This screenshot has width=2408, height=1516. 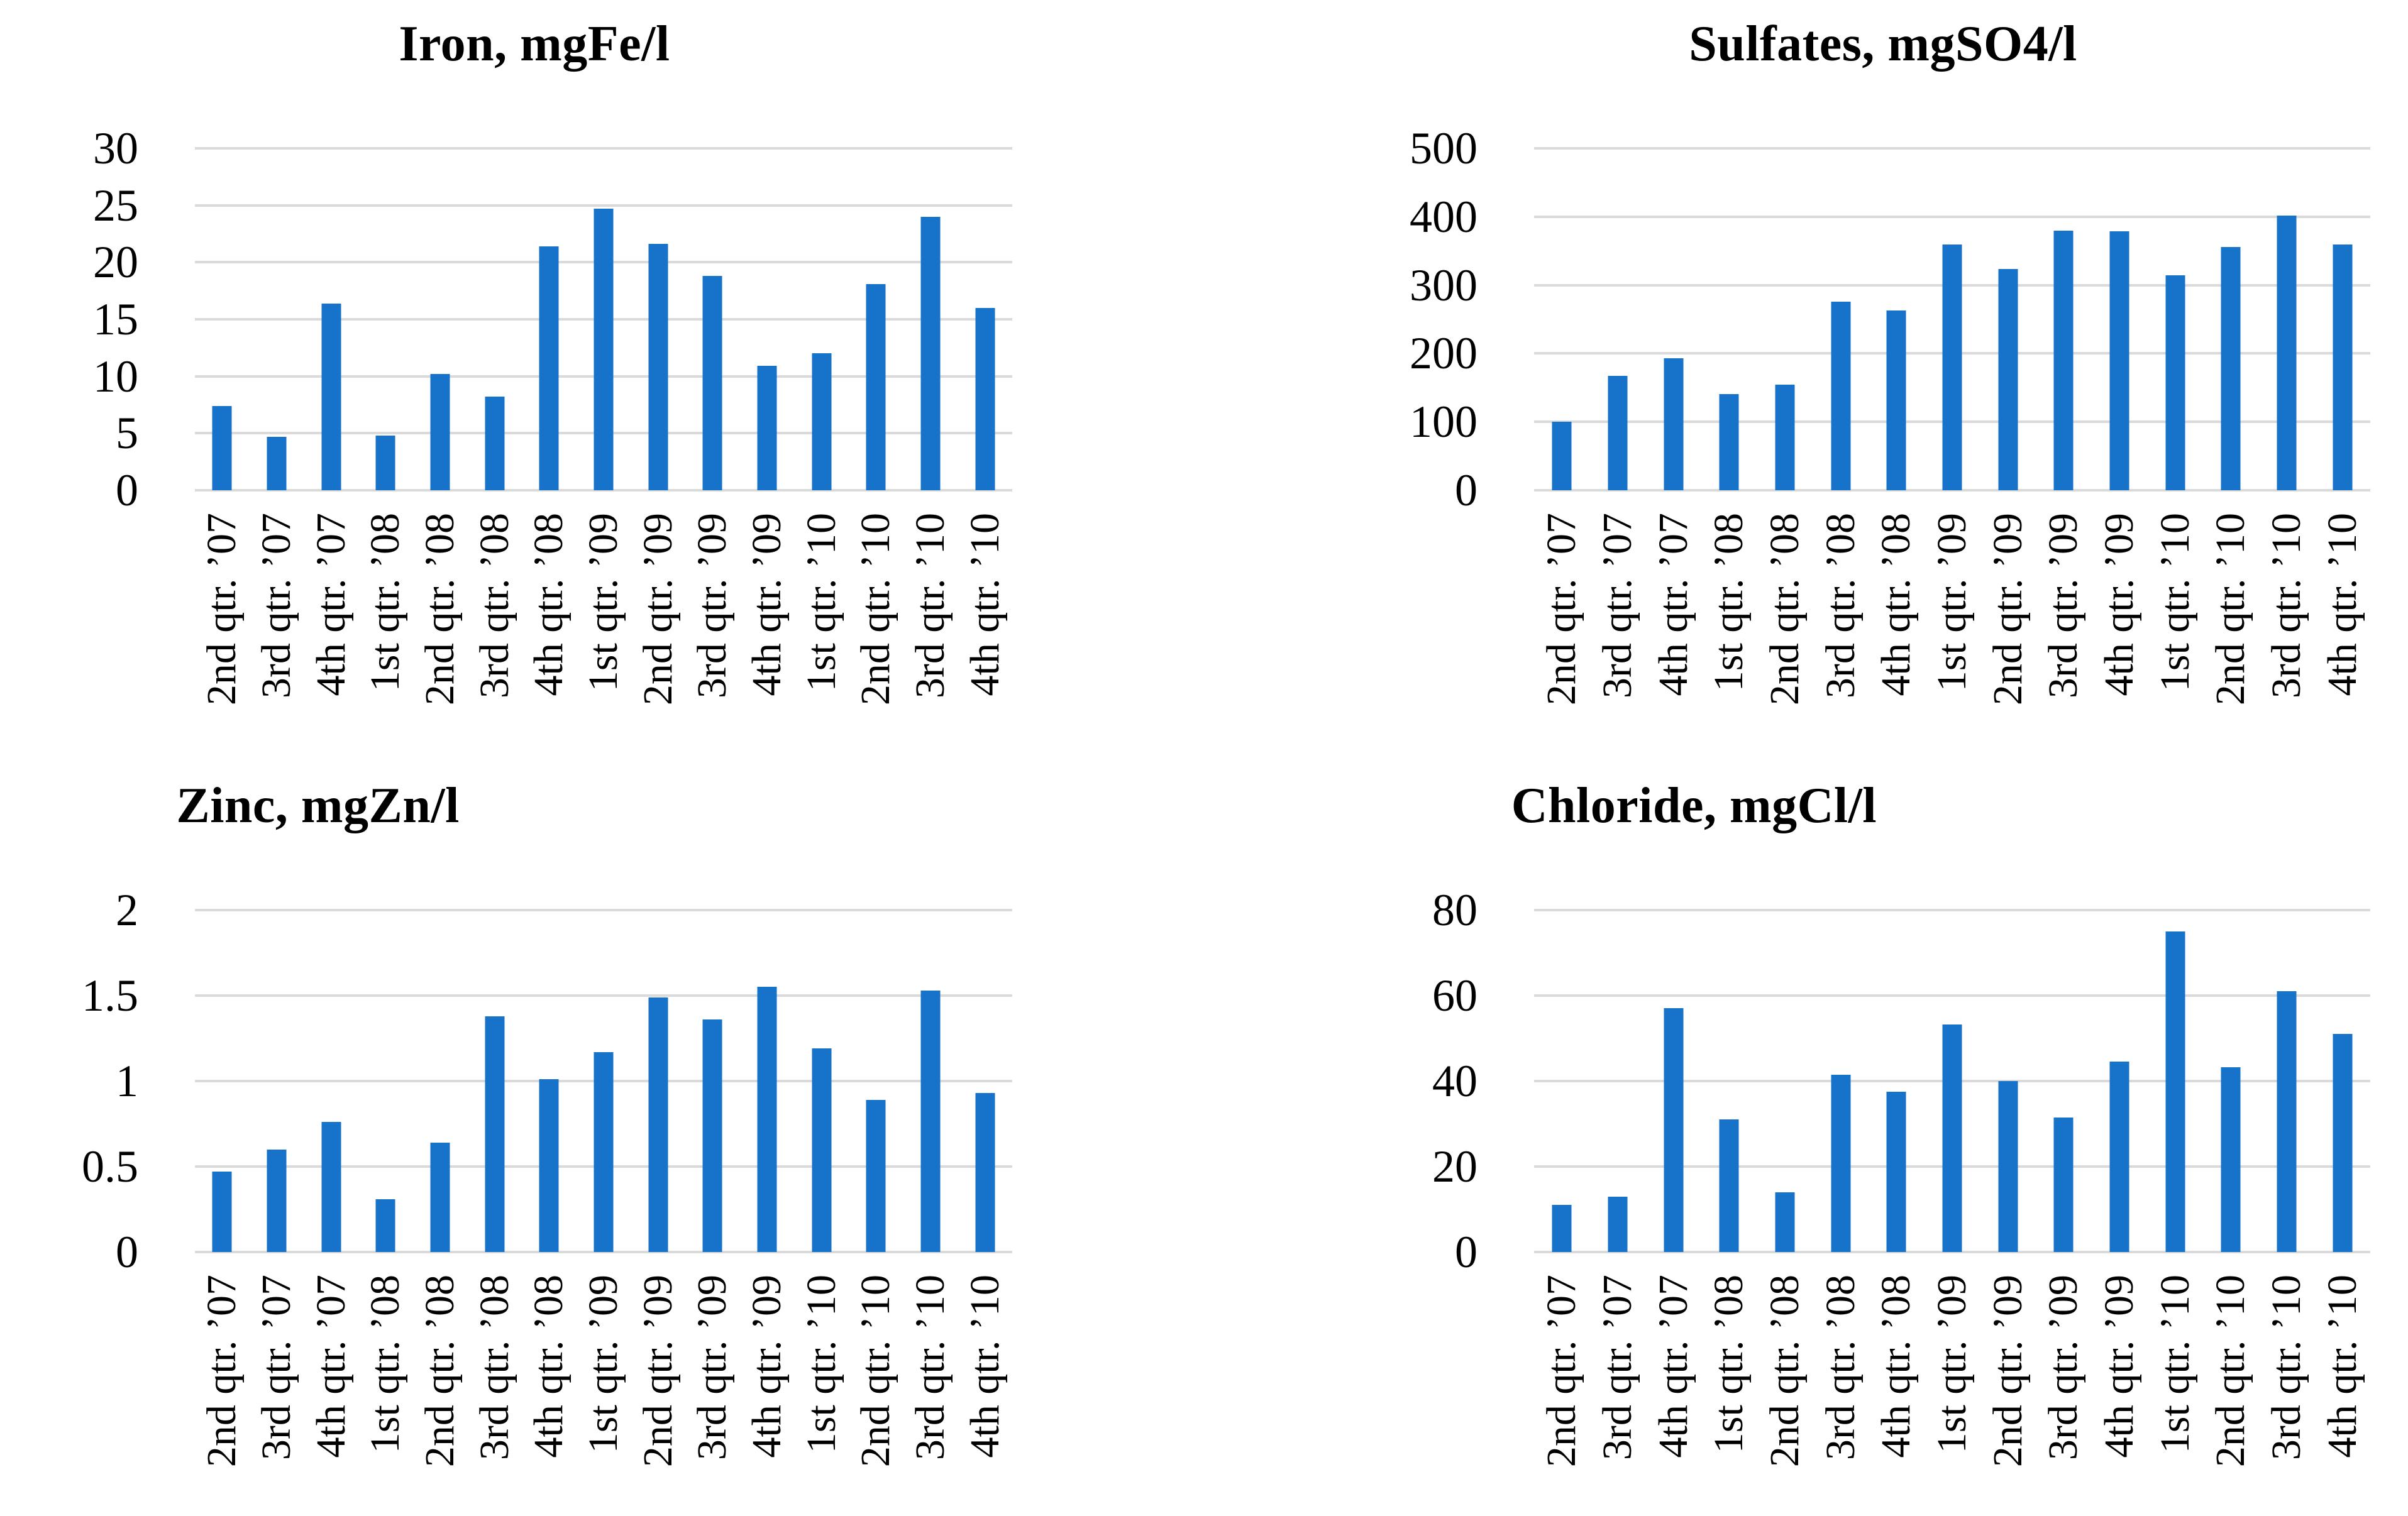 What do you see at coordinates (1443, 353) in the screenshot?
I see `y-tick-label: 200` at bounding box center [1443, 353].